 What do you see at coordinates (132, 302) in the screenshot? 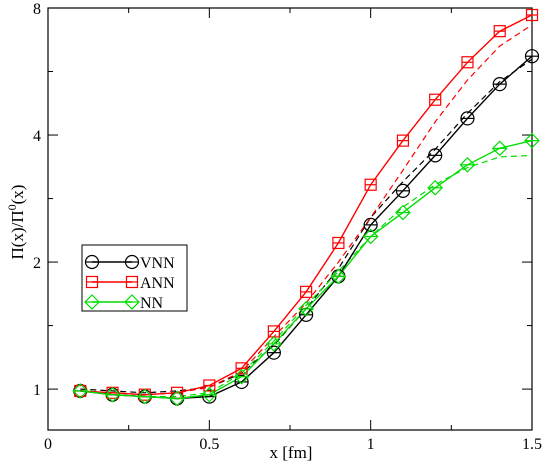
I see `legend-nn-marker-right` at bounding box center [132, 302].